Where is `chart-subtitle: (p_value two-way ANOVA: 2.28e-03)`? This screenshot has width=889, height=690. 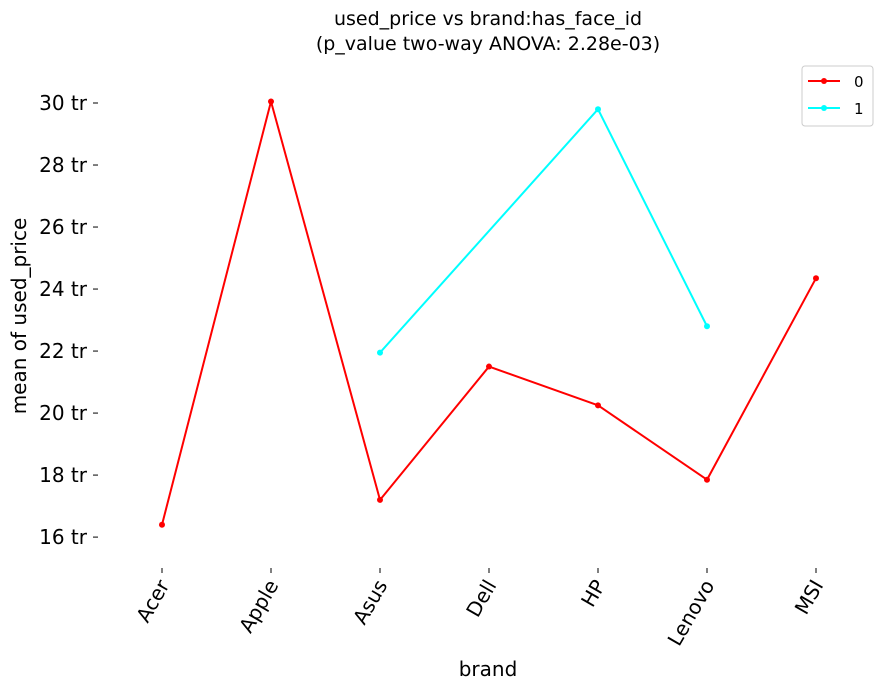
chart-subtitle: (p_value two-way ANOVA: 2.28e-03) is located at coordinates (488, 44).